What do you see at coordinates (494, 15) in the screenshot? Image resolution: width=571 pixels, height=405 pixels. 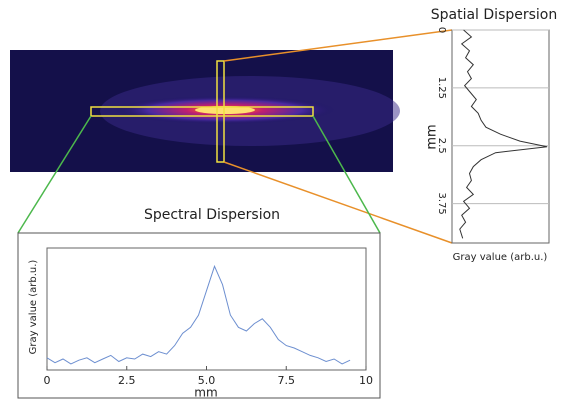 I see `chart-title: Spatial Dispersion` at bounding box center [494, 15].